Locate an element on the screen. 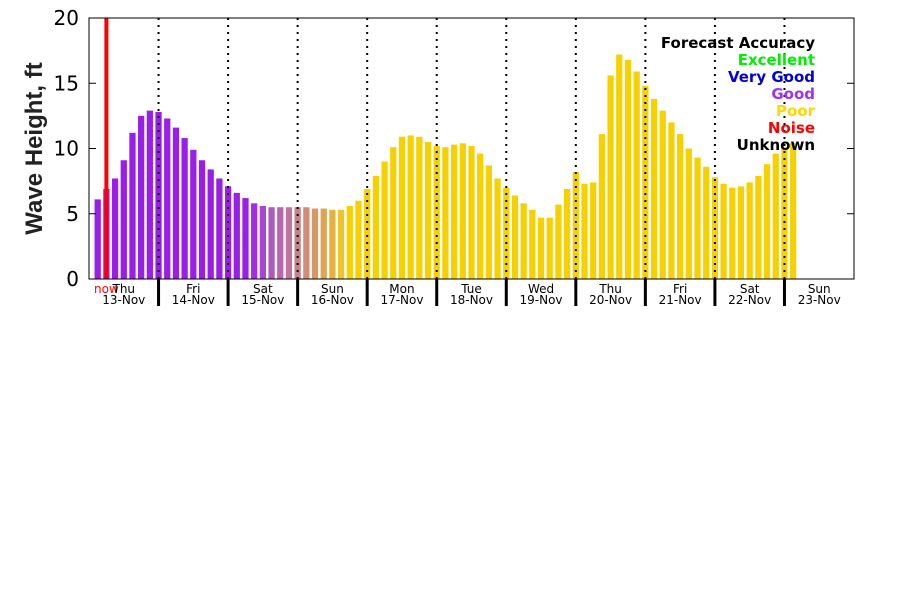 This screenshot has width=900, height=600. x-day-label: Wed is located at coordinates (541, 289).